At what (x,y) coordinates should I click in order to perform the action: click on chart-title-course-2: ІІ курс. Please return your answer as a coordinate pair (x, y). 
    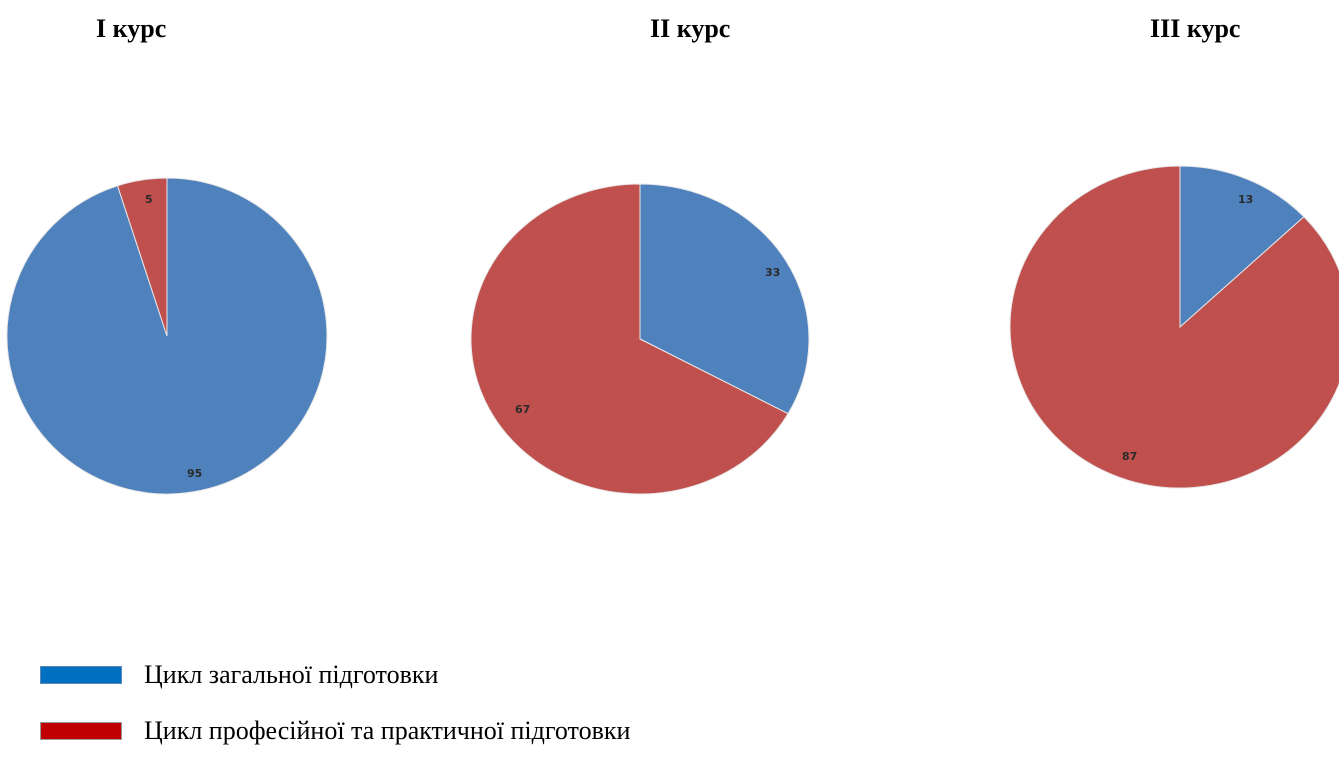
    Looking at the image, I should click on (690, 28).